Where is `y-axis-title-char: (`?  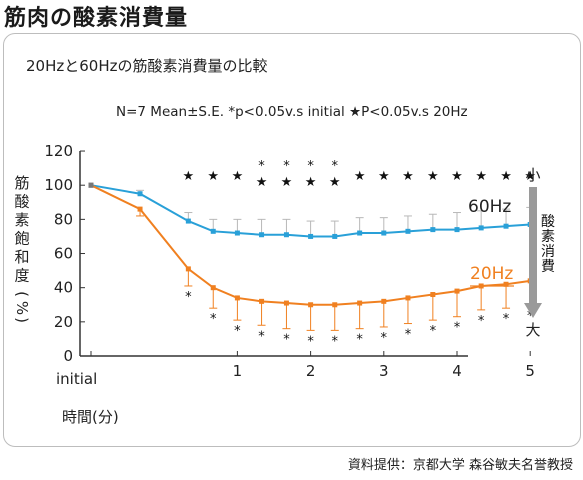 y-axis-title-char: ( is located at coordinates (22, 294).